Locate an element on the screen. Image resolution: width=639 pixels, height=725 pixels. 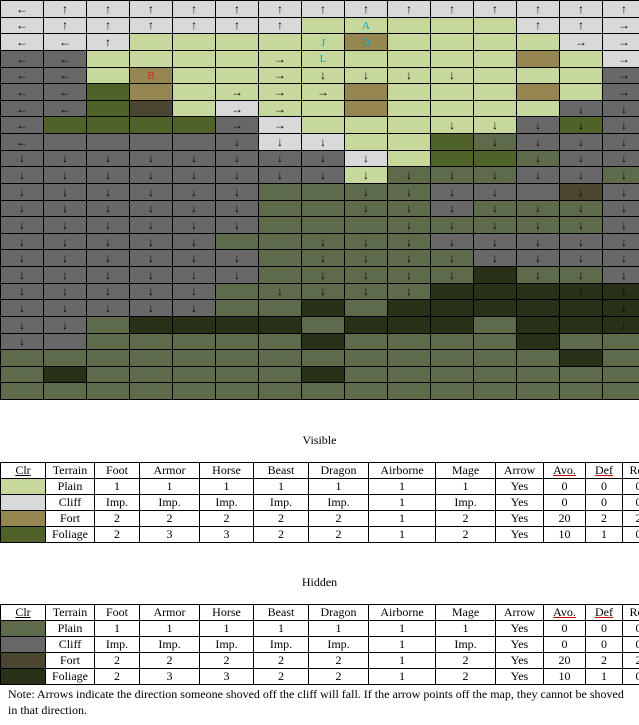
column-header: Beast is located at coordinates (281, 612).